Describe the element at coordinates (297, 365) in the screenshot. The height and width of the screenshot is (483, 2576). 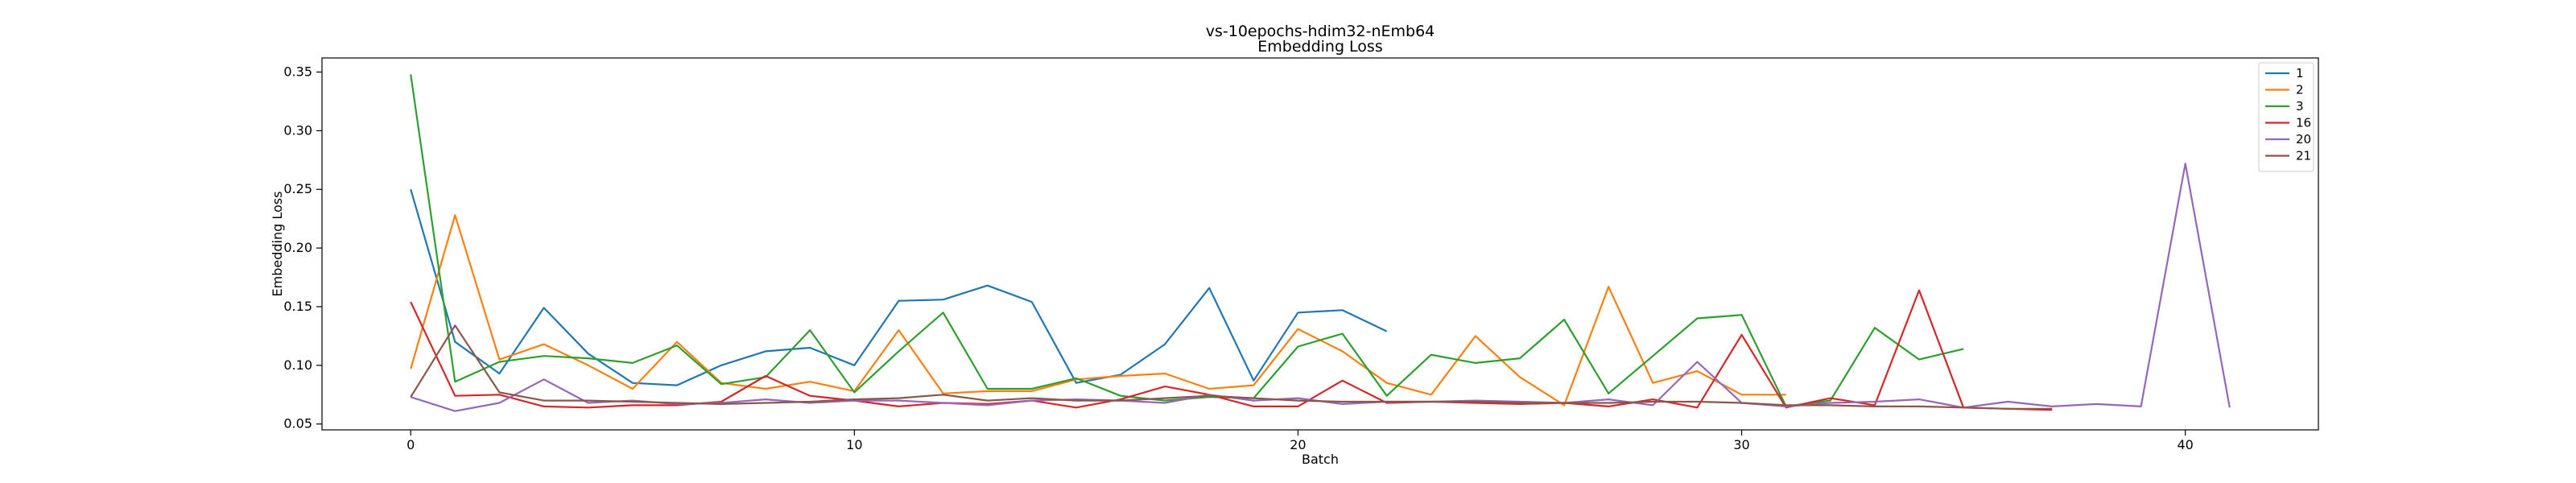
I see `y-tick-label: 0.10` at that location.